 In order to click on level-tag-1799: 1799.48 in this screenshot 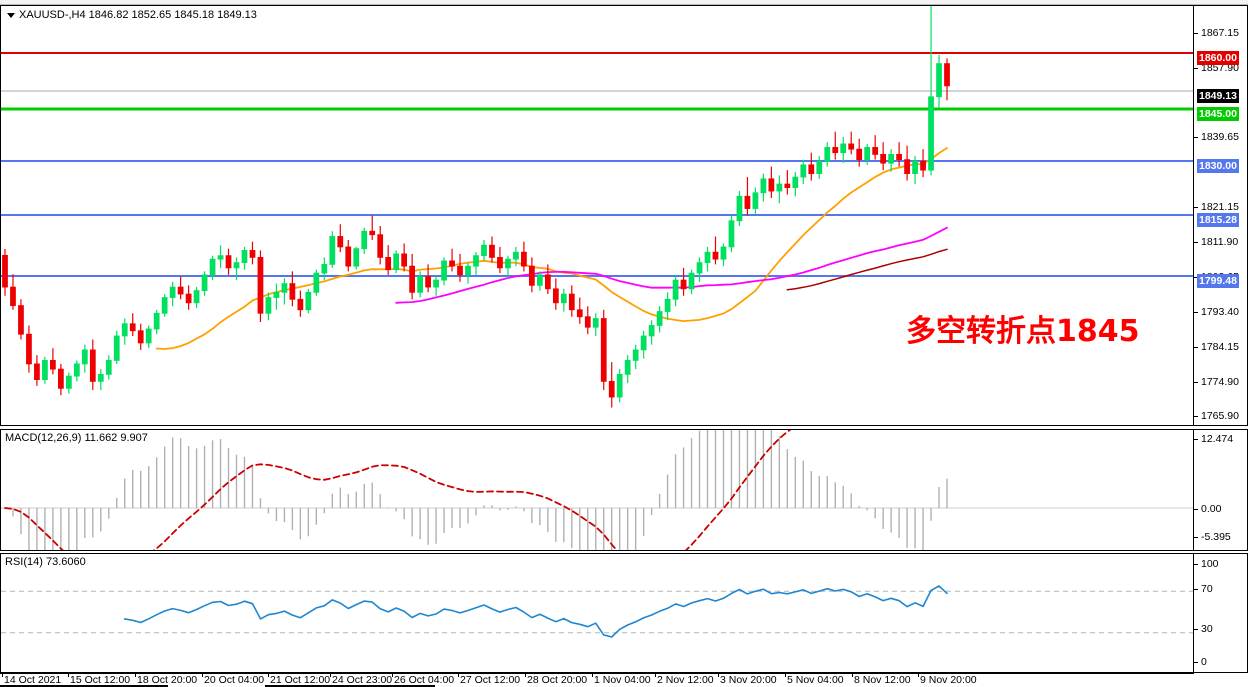, I will do `click(1218, 281)`.